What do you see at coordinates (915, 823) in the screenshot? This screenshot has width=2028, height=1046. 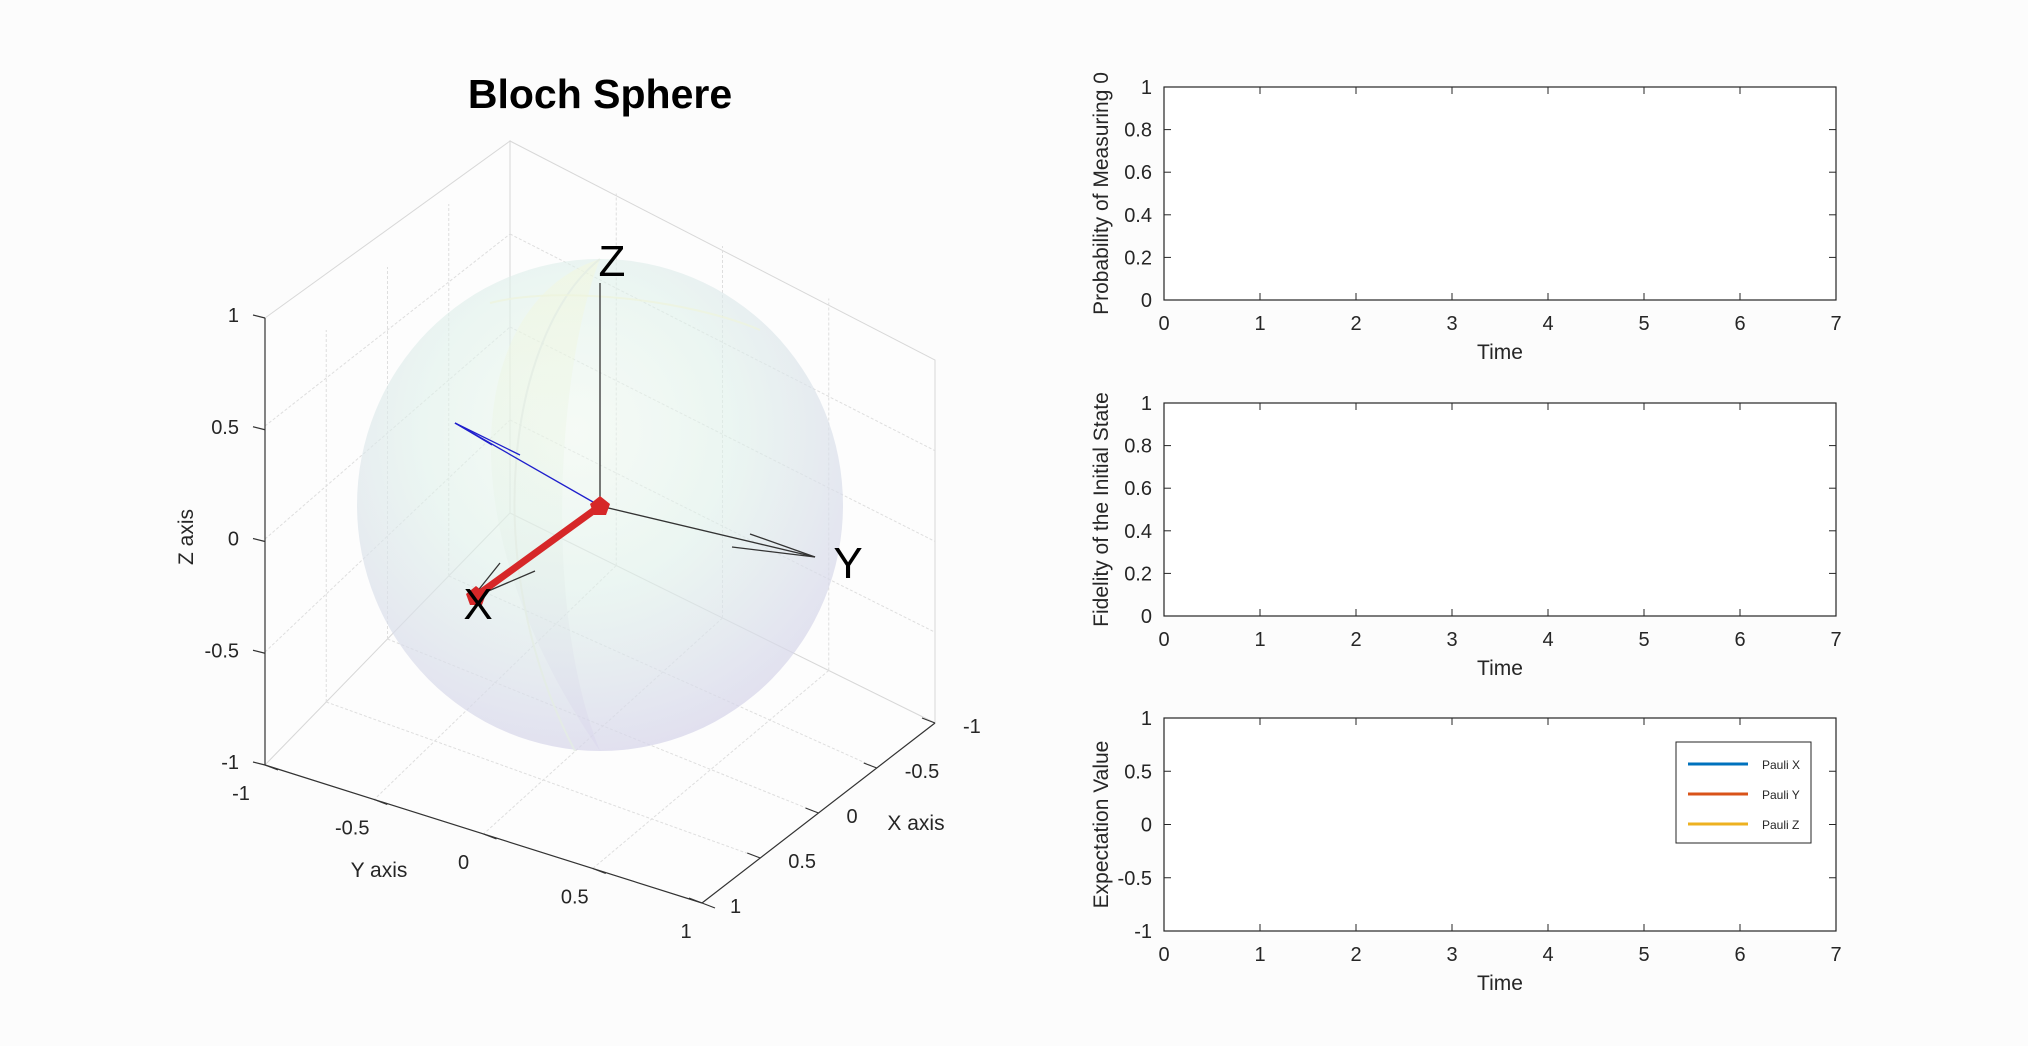 I see `bloch-xlabel: X axis` at bounding box center [915, 823].